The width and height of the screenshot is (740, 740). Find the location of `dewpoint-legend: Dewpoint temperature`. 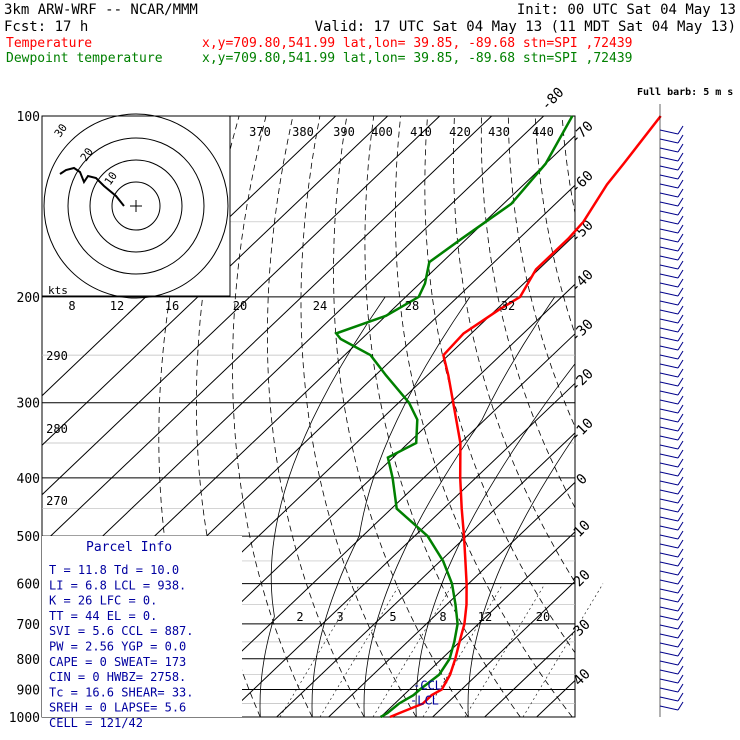

dewpoint-legend: Dewpoint temperature is located at coordinates (84, 58).